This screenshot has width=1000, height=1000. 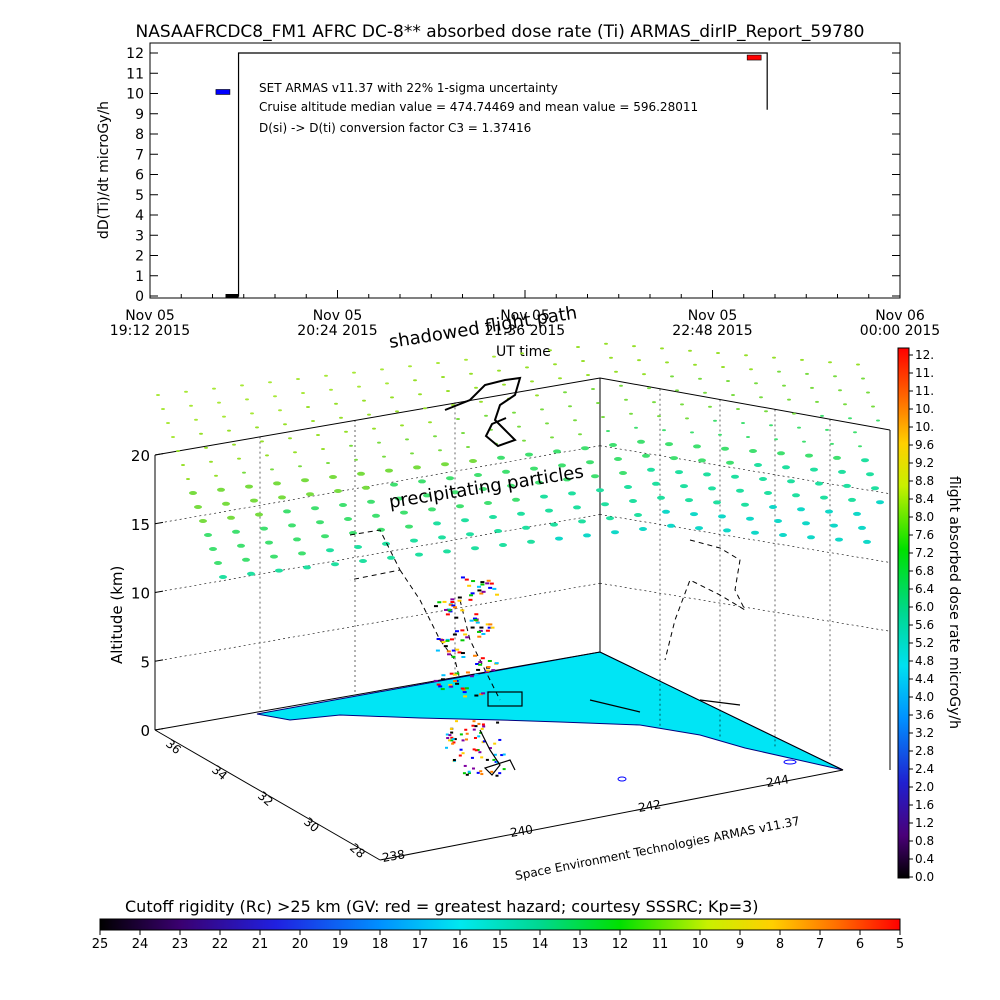 I want to click on colorbar-tick-label: 6.8, so click(x=924, y=571).